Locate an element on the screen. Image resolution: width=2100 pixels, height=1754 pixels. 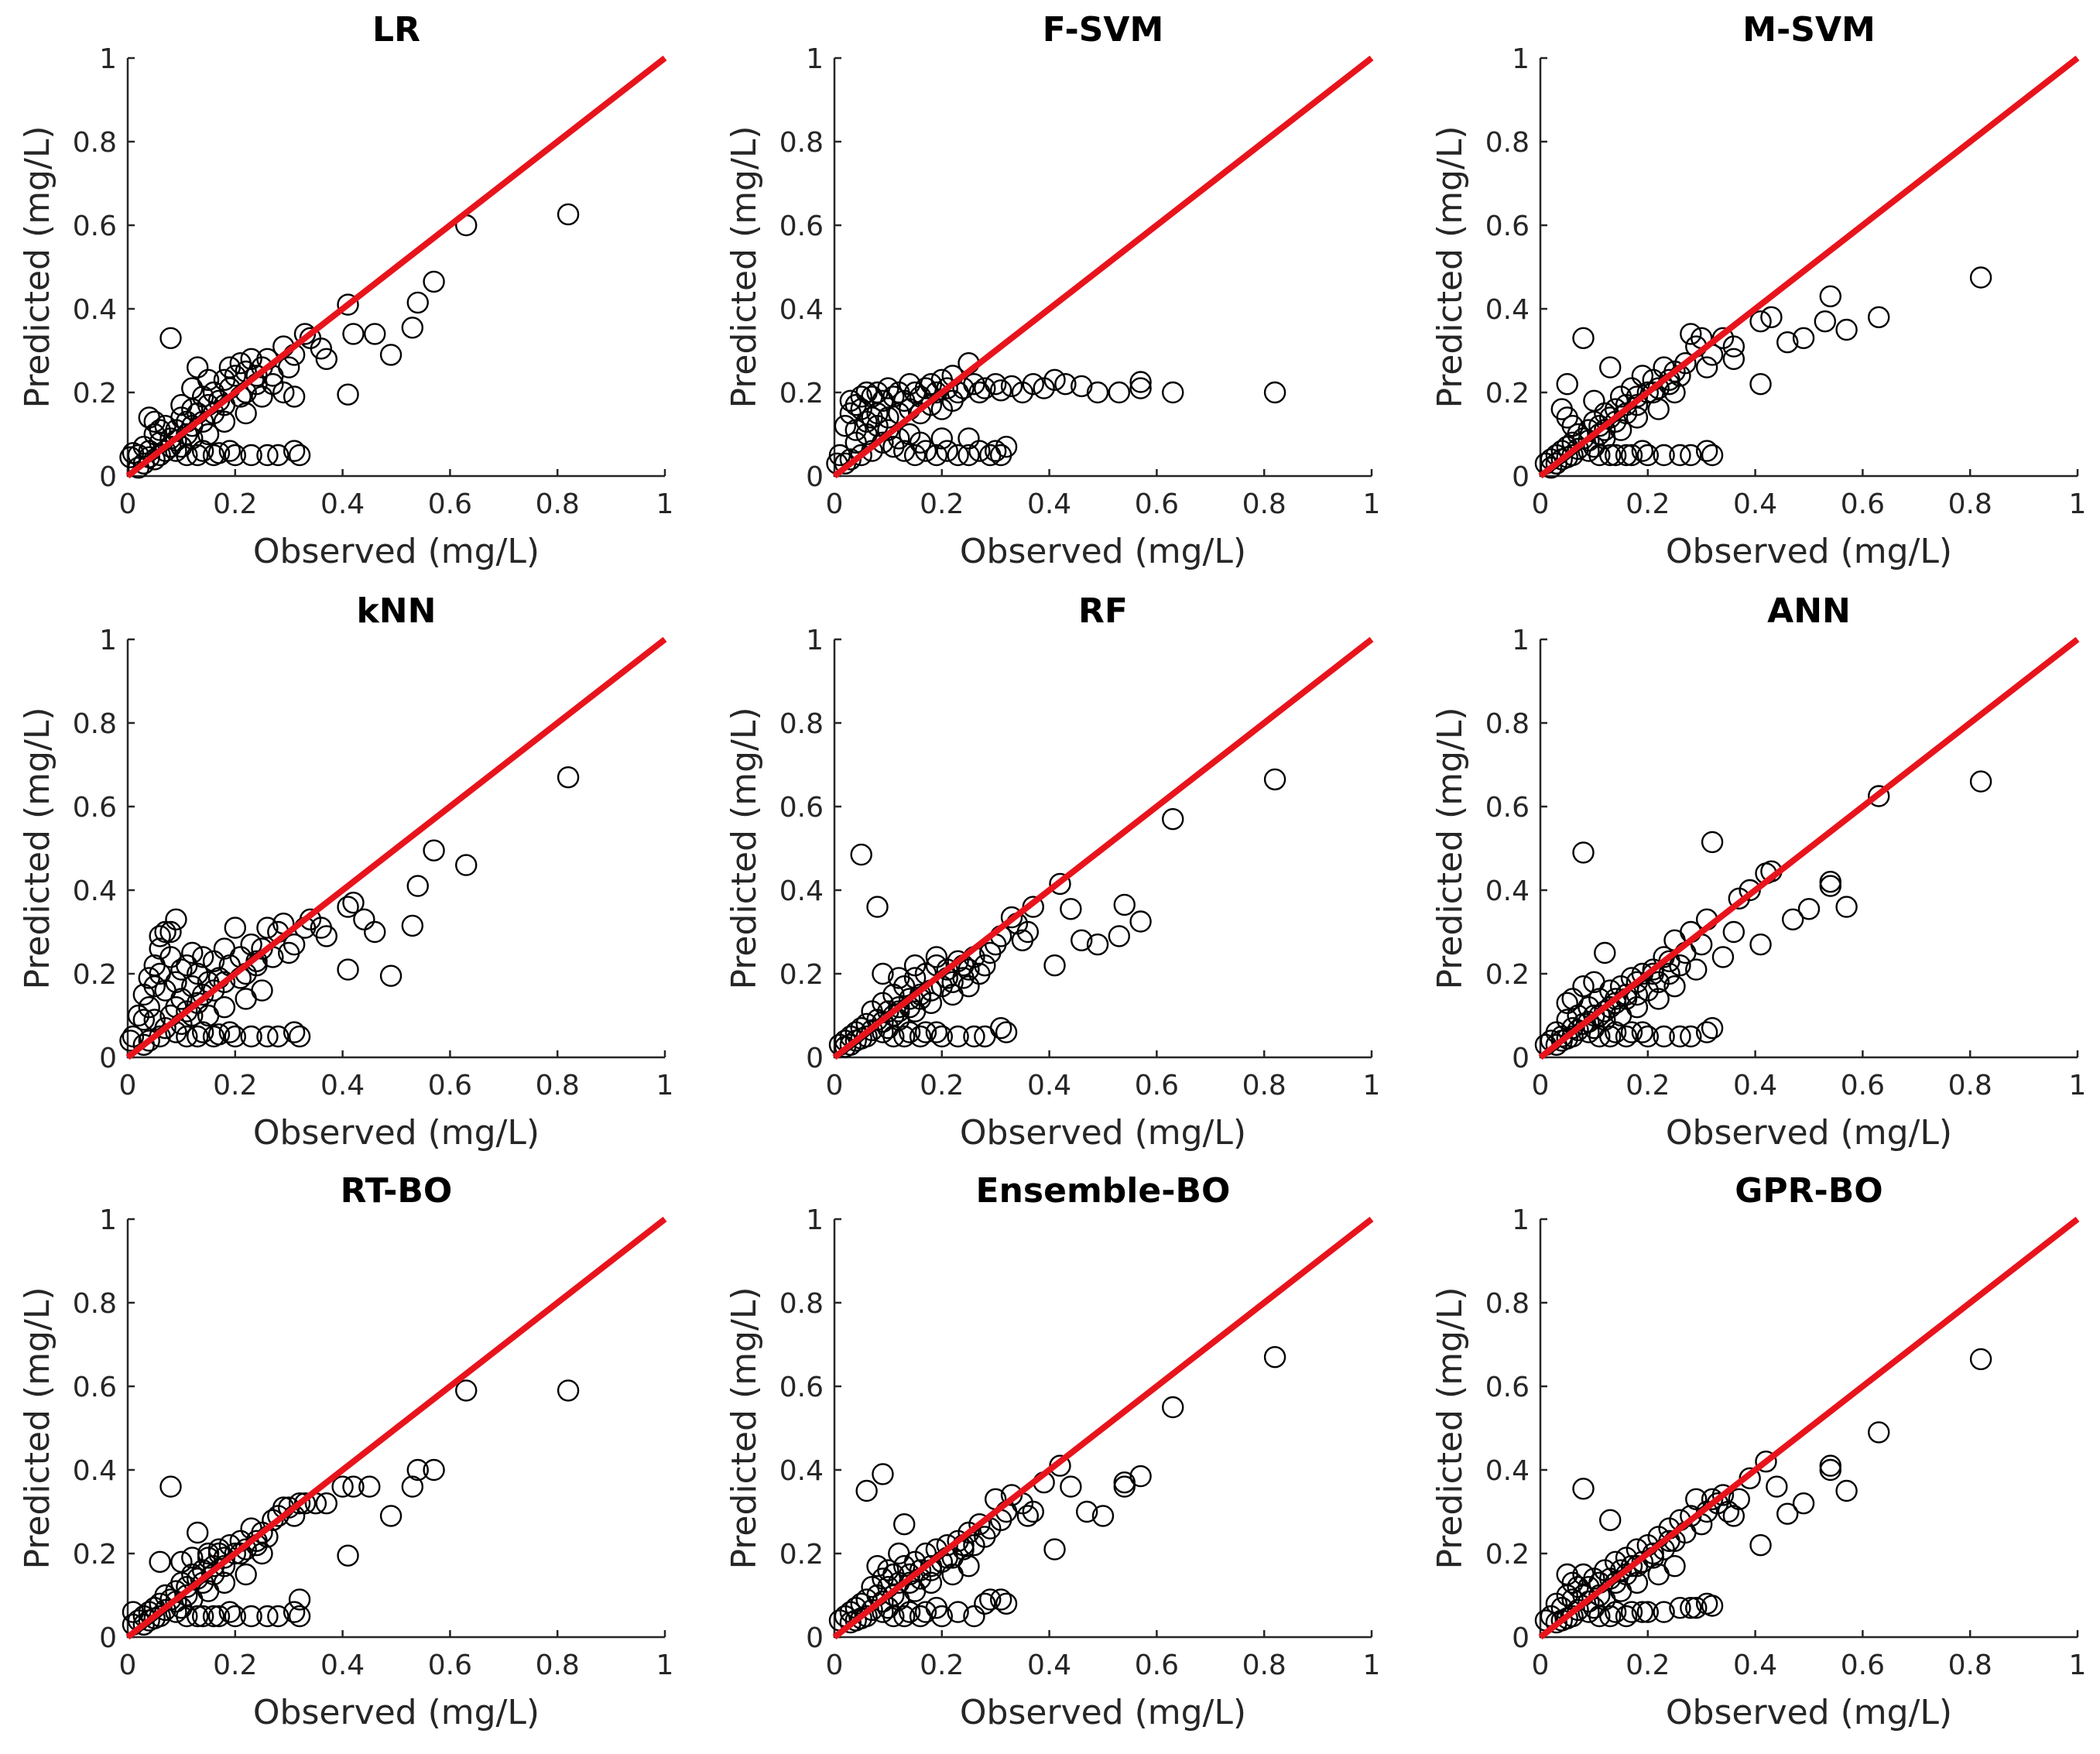
y-axis-label: Predicted (mg/L) is located at coordinates (1450, 1428).